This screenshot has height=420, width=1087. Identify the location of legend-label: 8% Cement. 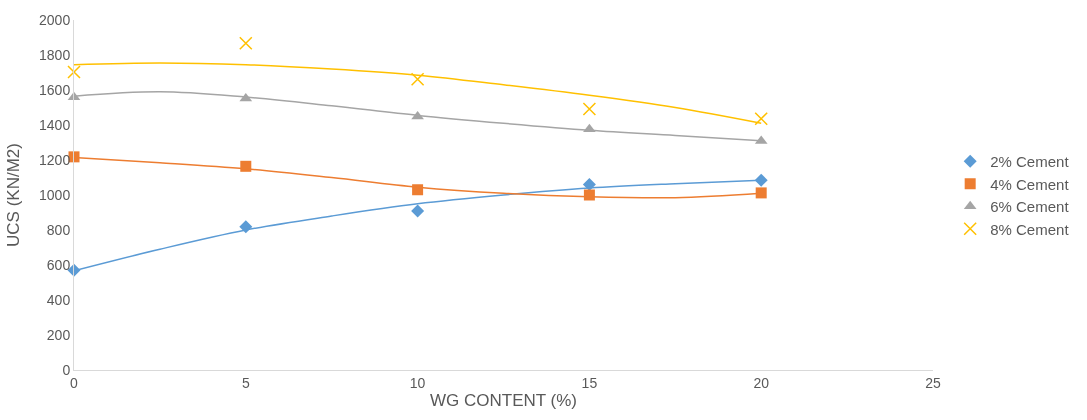
(1030, 229).